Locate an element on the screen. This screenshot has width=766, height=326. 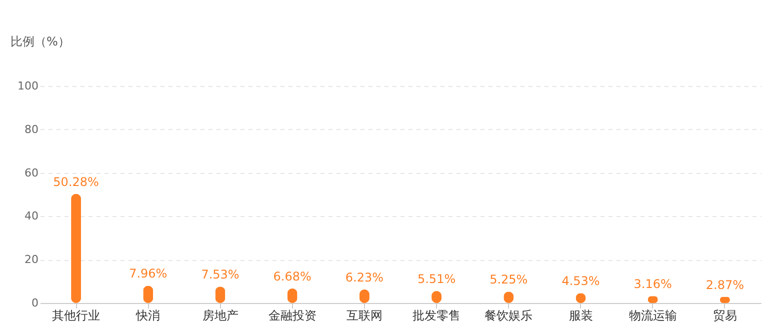
x-tick-label: 物流运输 is located at coordinates (652, 315).